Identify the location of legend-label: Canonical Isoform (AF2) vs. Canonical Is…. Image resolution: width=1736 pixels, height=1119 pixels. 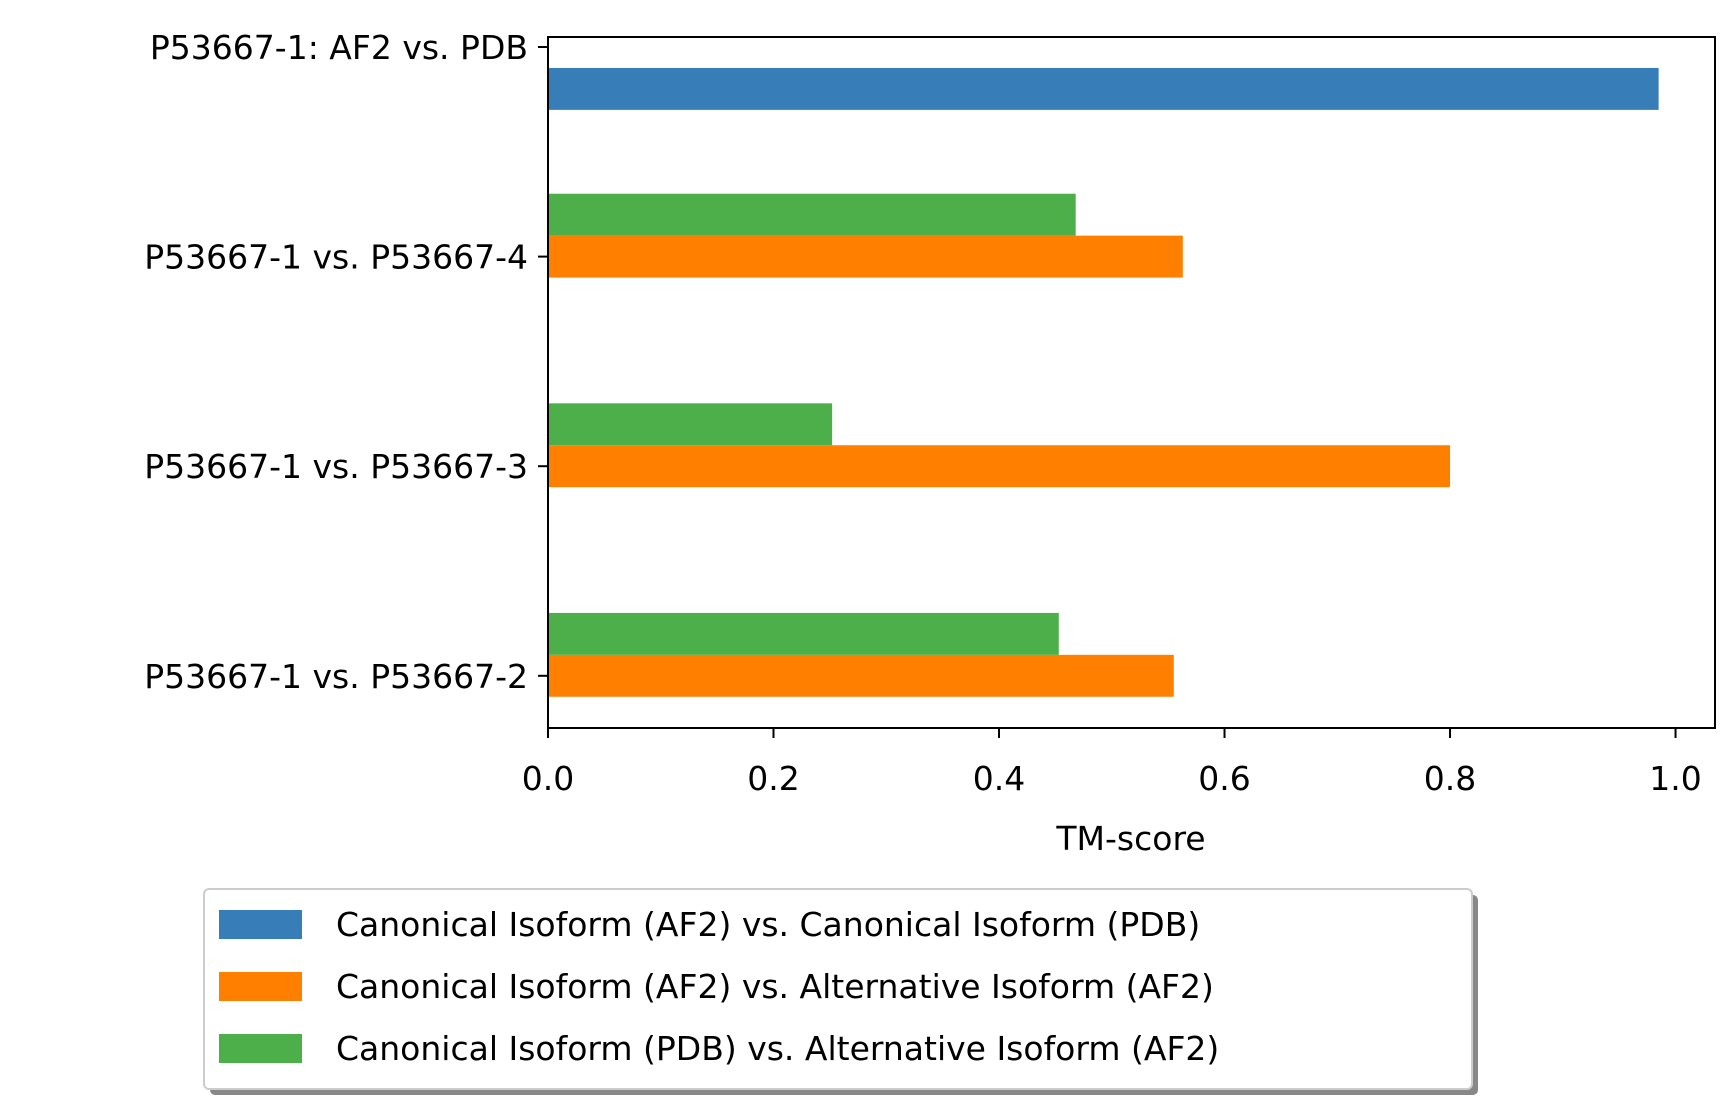
(768, 924).